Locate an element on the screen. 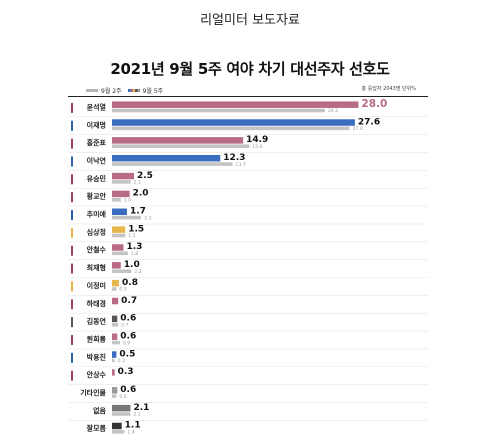 The width and height of the screenshot is (500, 434). sample-note: 총 응답자 2043명 단위% is located at coordinates (388, 89).